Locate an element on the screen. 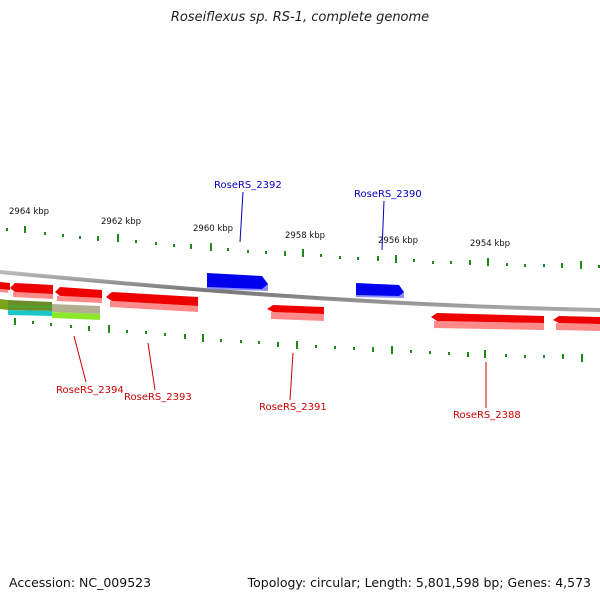  genome-backbone is located at coordinates (300, 291).